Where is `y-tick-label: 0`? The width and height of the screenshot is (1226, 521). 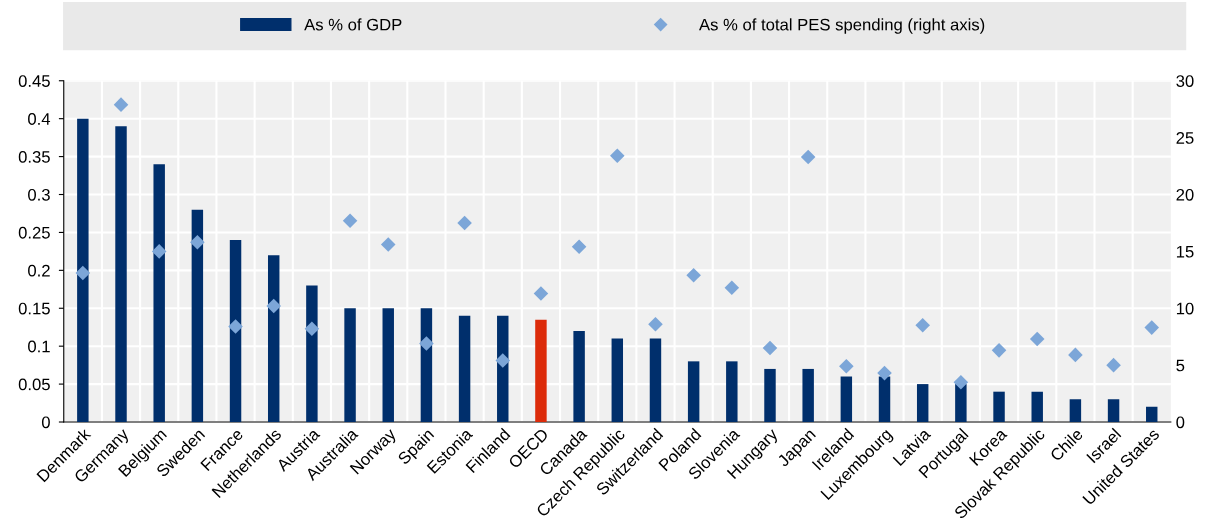 y-tick-label: 0 is located at coordinates (45, 422).